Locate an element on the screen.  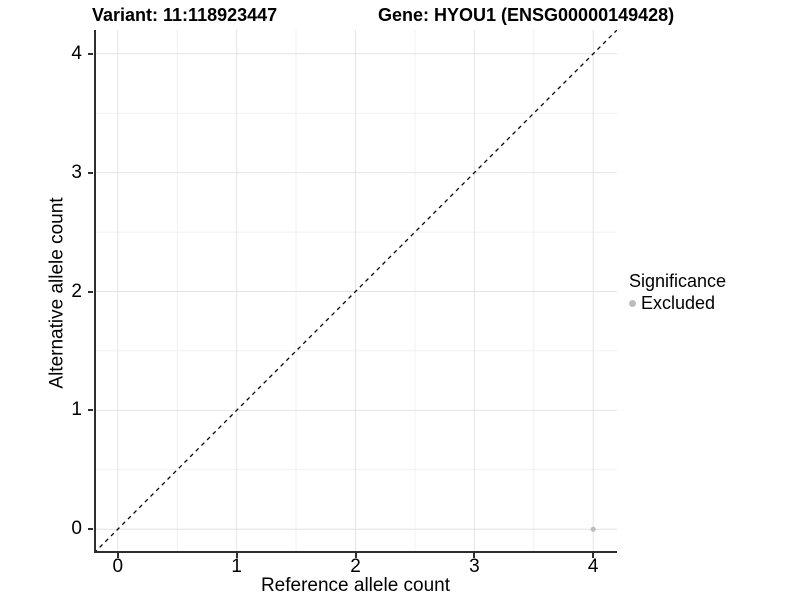
y-axis-title: Alternative allele count is located at coordinates (57, 293).